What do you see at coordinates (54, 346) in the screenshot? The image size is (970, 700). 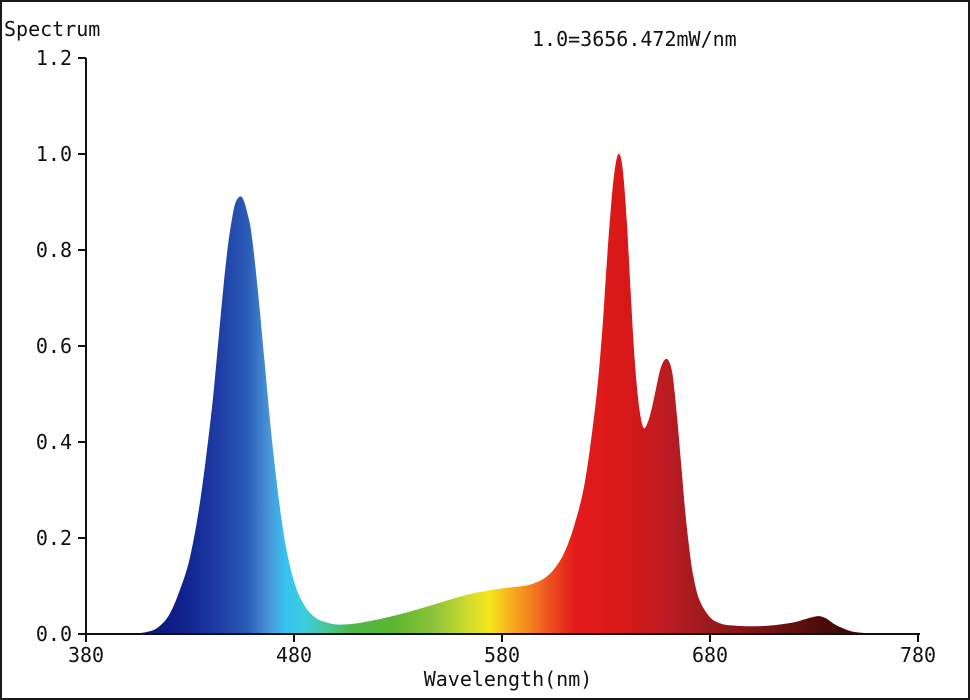 I see `y-tick-label: 0.6` at bounding box center [54, 346].